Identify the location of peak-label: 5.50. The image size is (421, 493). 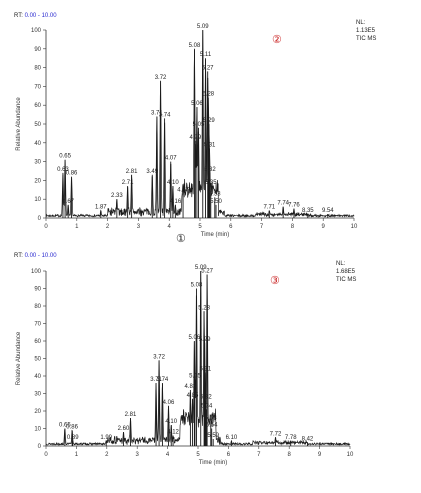
(216, 202).